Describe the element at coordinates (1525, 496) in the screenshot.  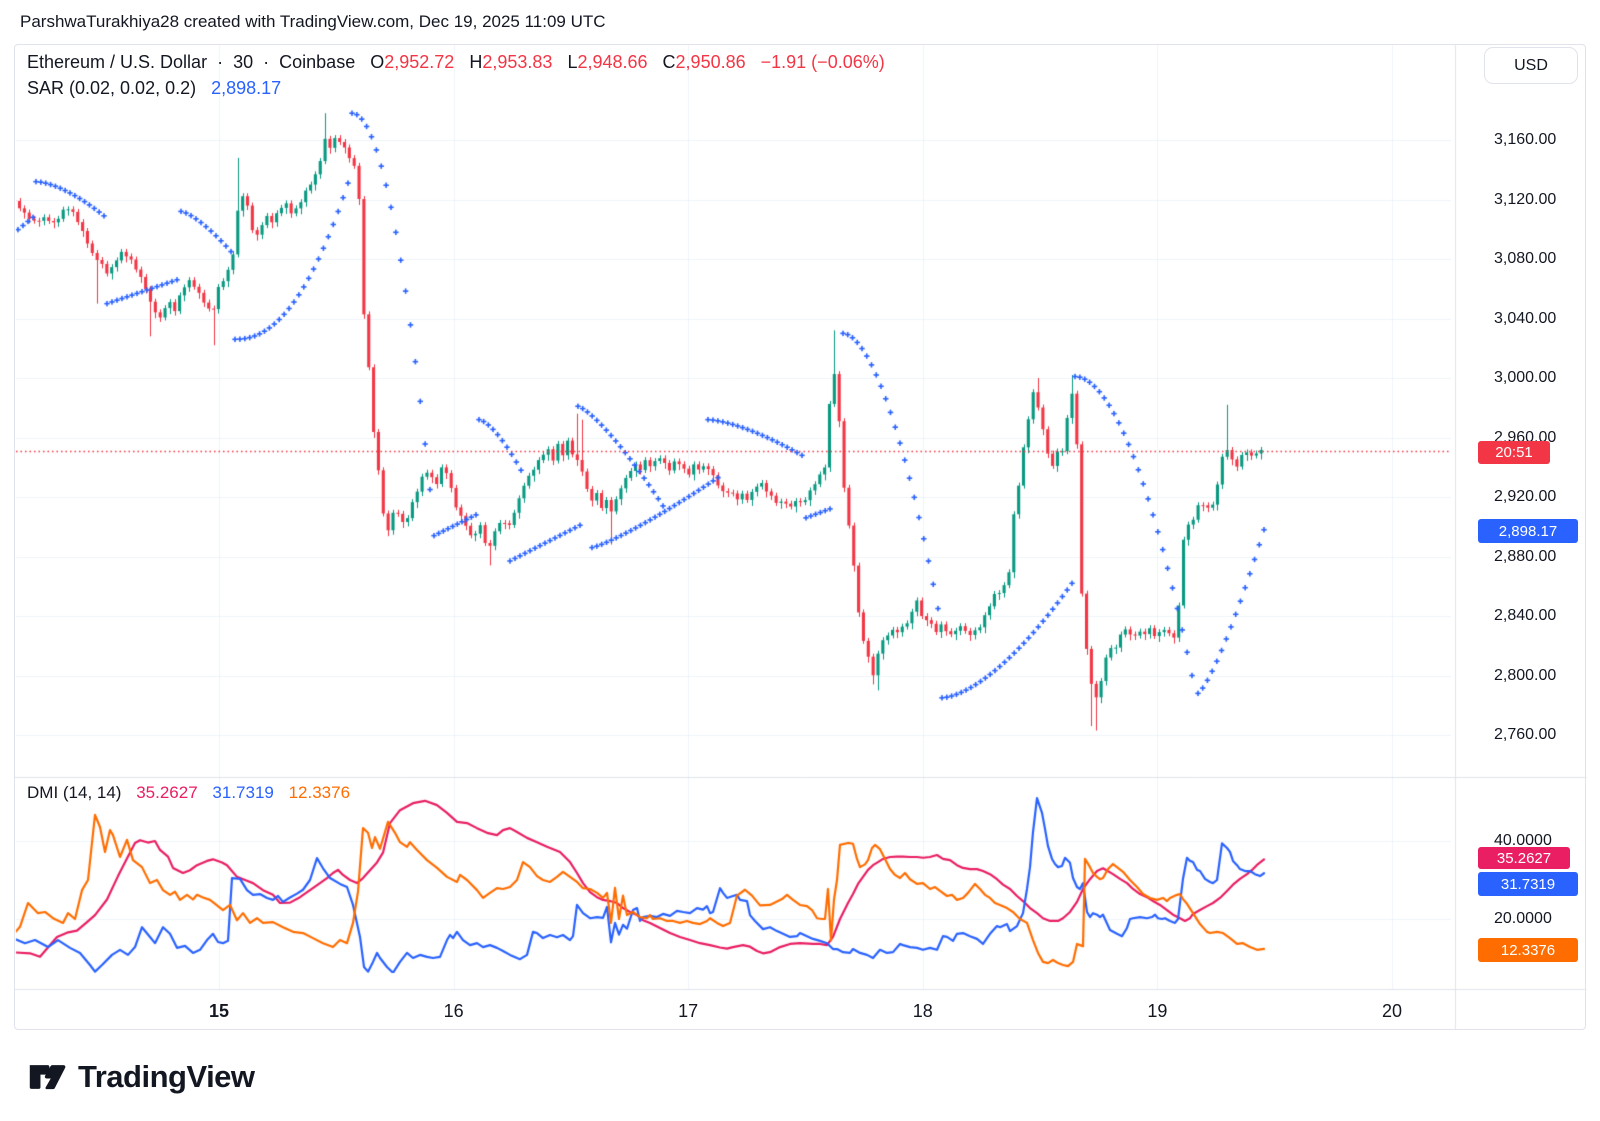
I see `price-axis-label: 2,920.00` at that location.